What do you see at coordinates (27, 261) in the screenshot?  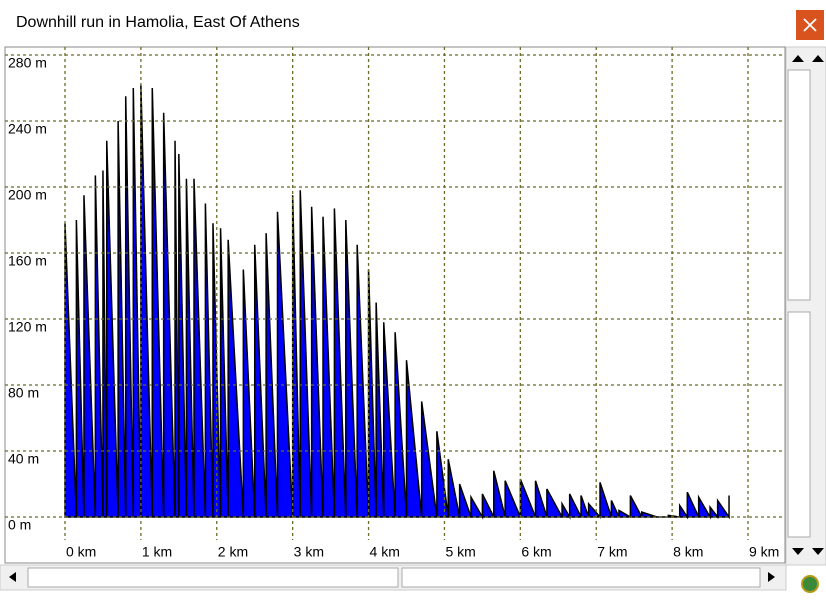 I see `y-tick-label: 160 m` at bounding box center [27, 261].